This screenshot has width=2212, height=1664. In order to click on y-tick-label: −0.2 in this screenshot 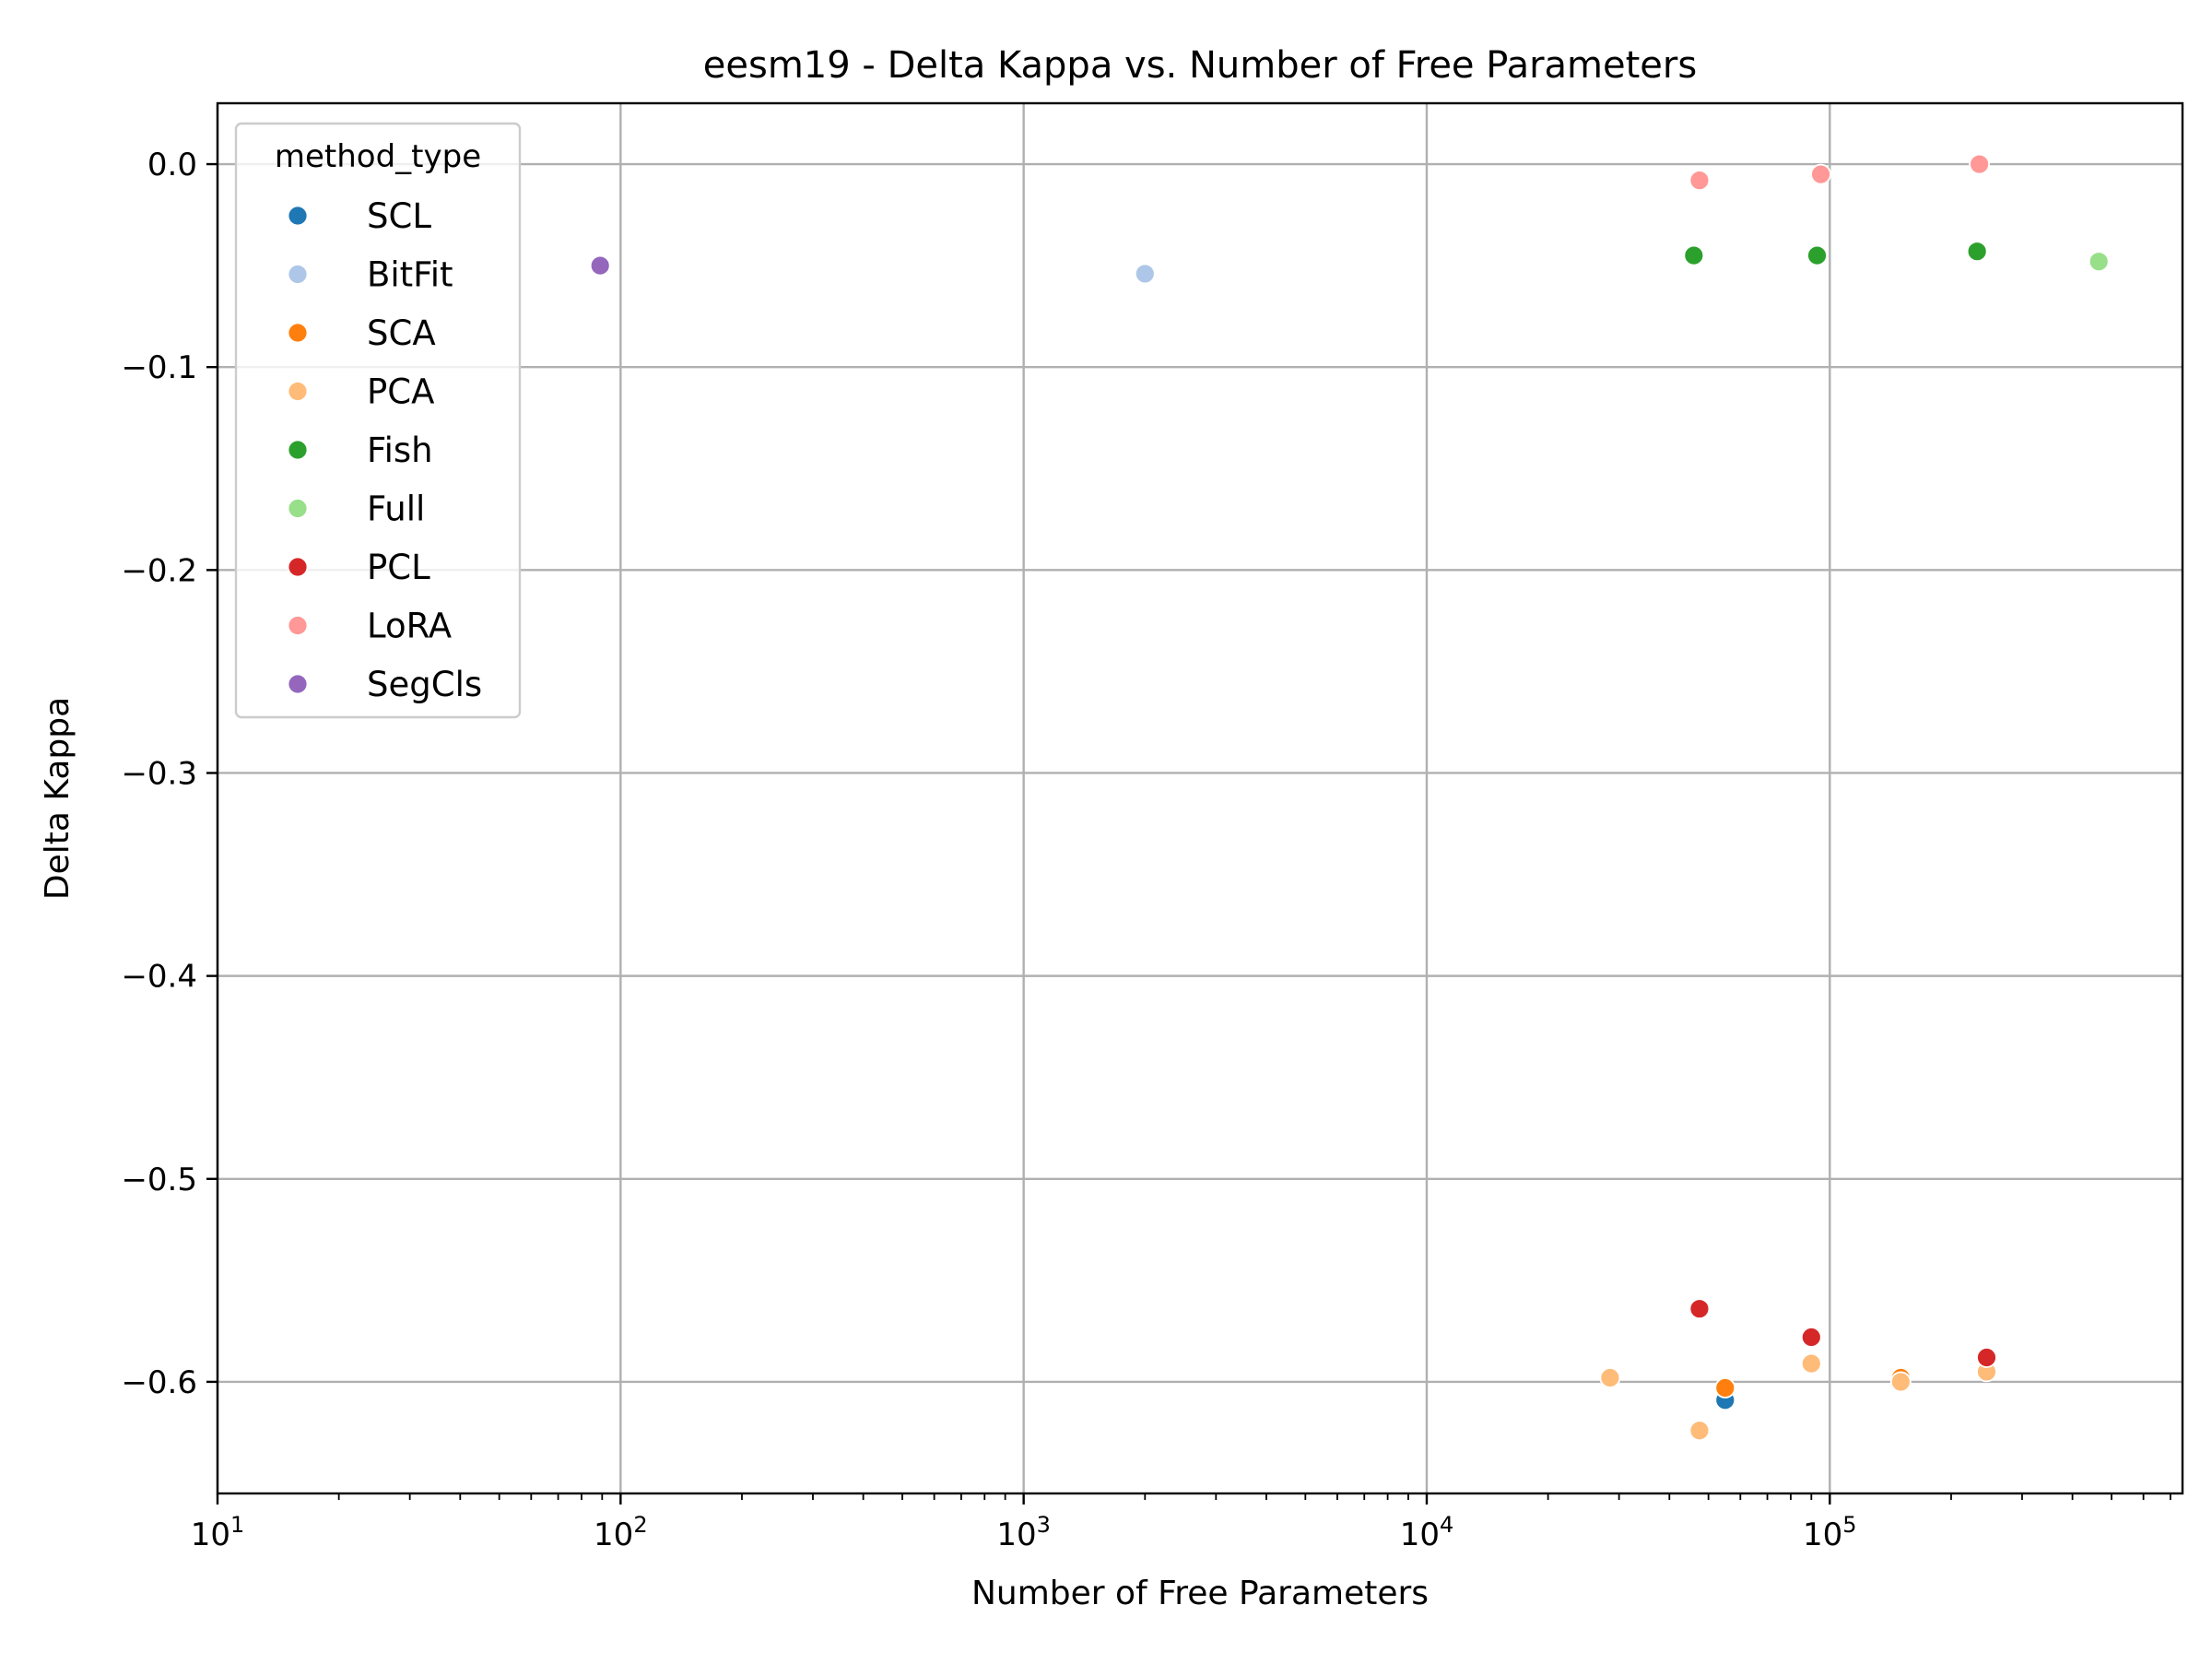, I will do `click(159, 570)`.